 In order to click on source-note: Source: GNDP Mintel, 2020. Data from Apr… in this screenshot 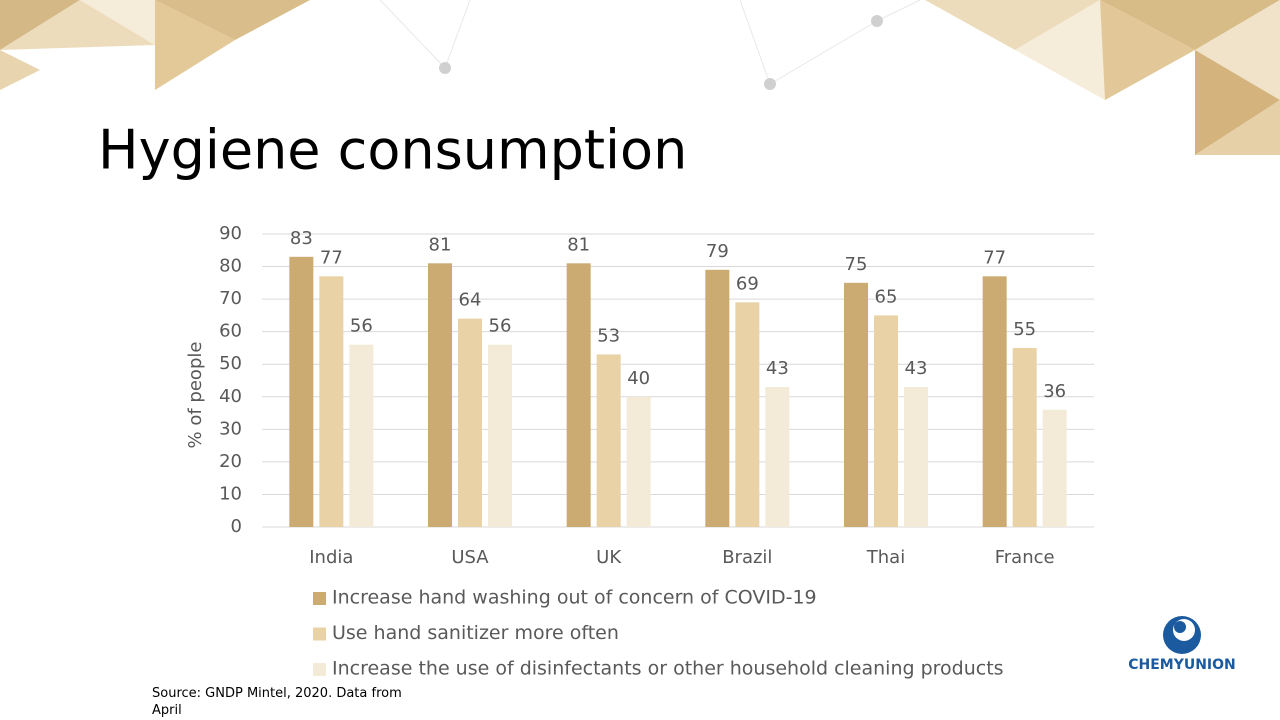, I will do `click(277, 702)`.